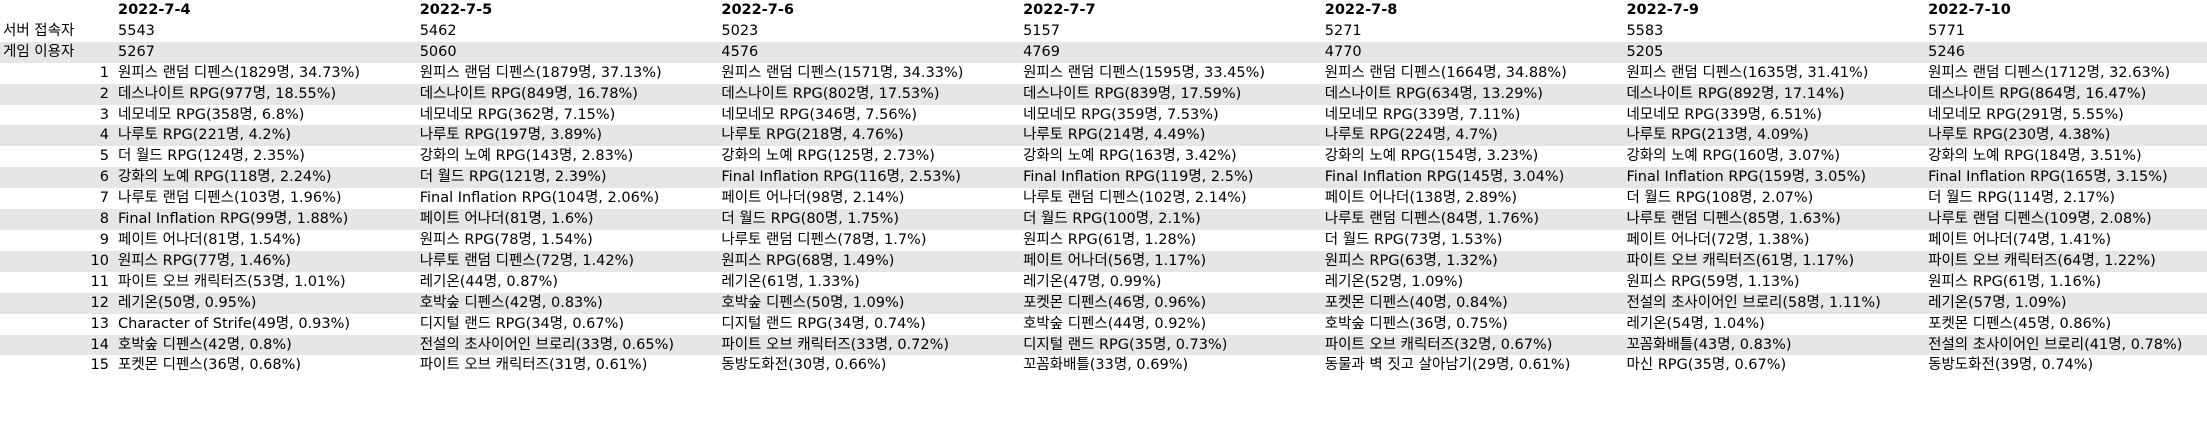 This screenshot has height=436, width=2207. Describe the element at coordinates (1472, 240) in the screenshot. I see `game-entry-cell: 더 월드 RPG(73명, 1.53%)` at that location.